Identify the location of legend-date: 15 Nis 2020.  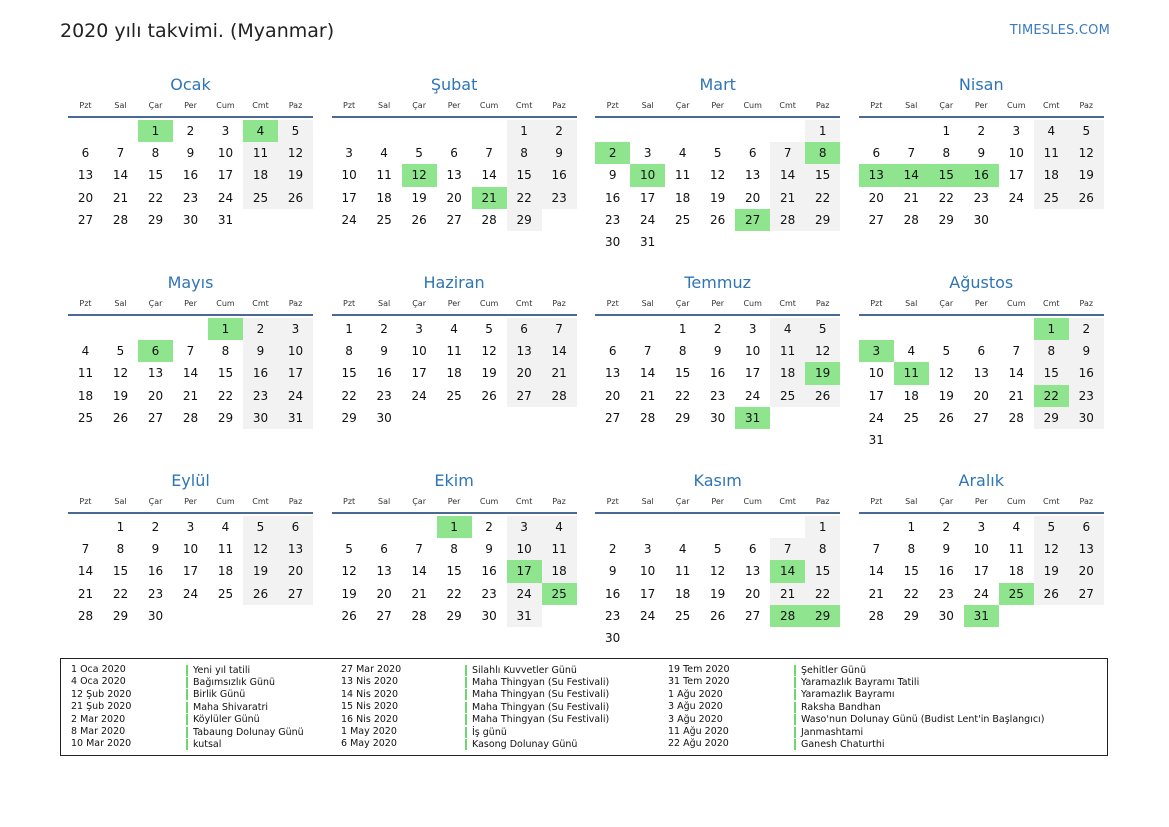
(369, 707).